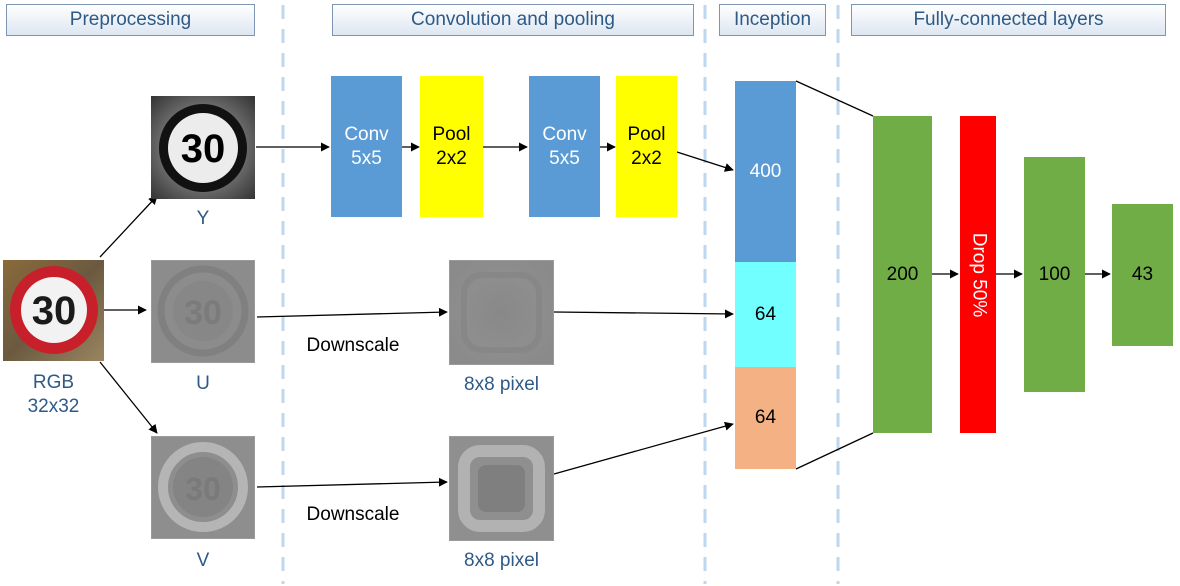  What do you see at coordinates (203, 218) in the screenshot?
I see `y-label: Y` at bounding box center [203, 218].